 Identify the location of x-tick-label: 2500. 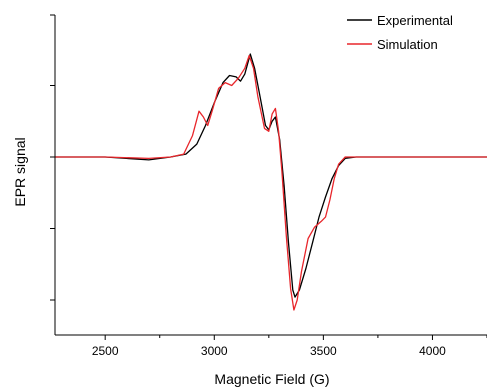
(105, 351).